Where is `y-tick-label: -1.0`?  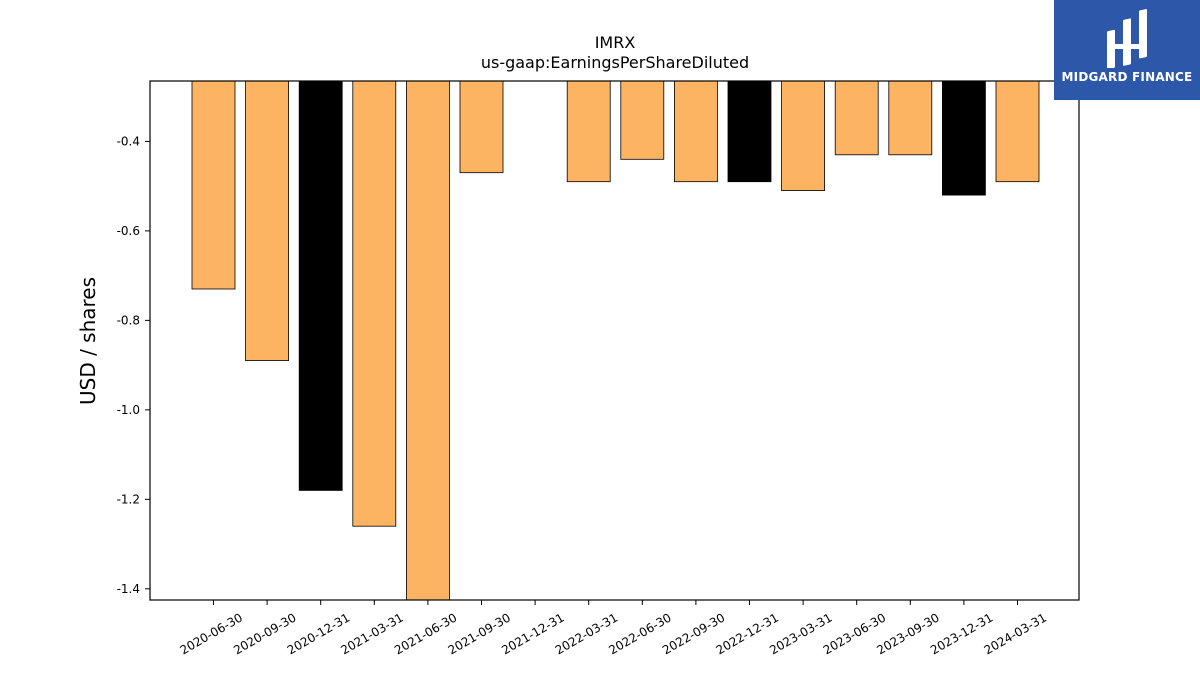
y-tick-label: -1.0 is located at coordinates (128, 410).